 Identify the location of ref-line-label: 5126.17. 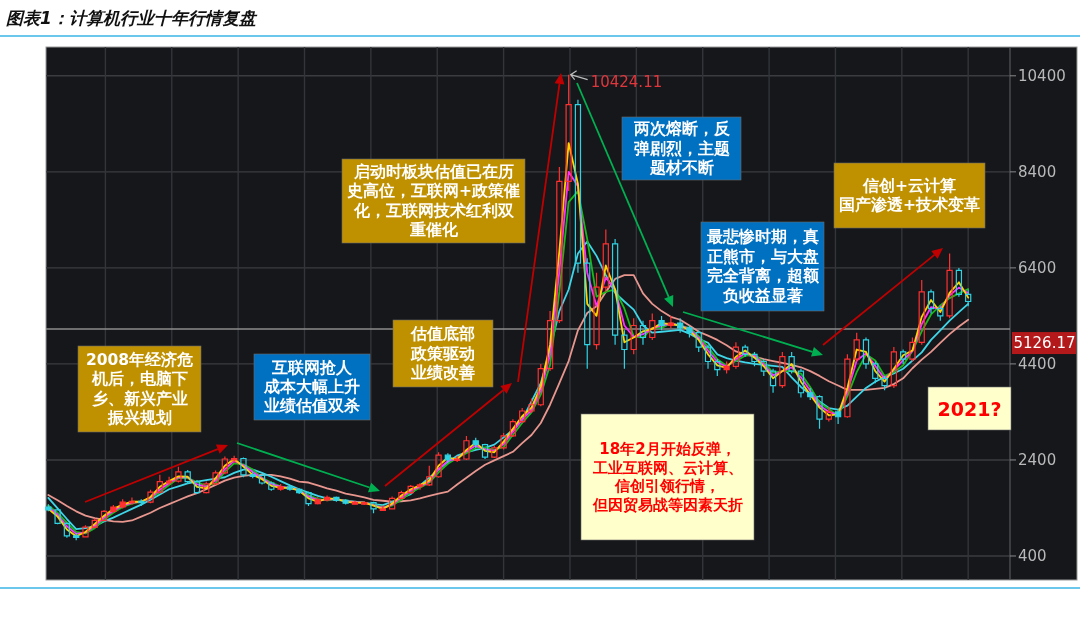
(1044, 343).